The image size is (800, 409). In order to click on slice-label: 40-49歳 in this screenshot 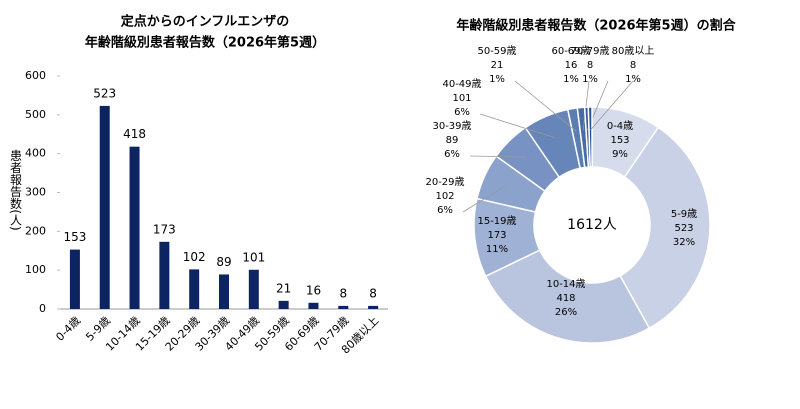, I will do `click(461, 84)`.